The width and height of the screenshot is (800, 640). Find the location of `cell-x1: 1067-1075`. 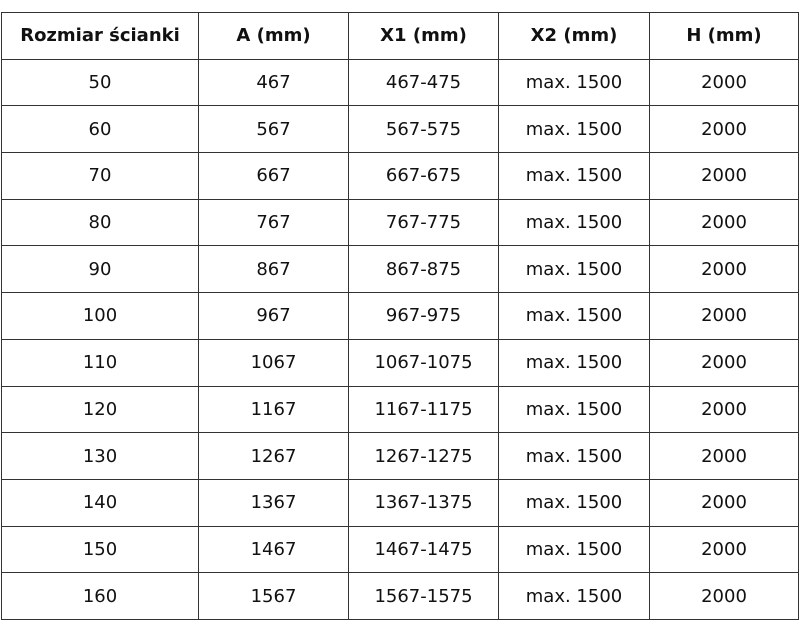

cell-x1: 1067-1075 is located at coordinates (423, 362).